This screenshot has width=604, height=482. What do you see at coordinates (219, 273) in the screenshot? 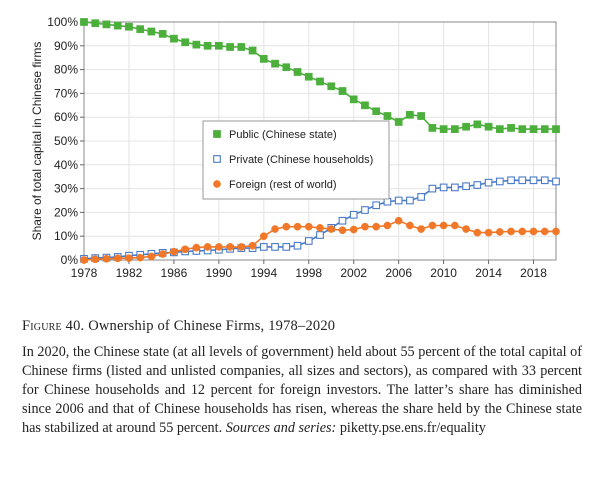
I see `x-tick-label: 1990` at bounding box center [219, 273].